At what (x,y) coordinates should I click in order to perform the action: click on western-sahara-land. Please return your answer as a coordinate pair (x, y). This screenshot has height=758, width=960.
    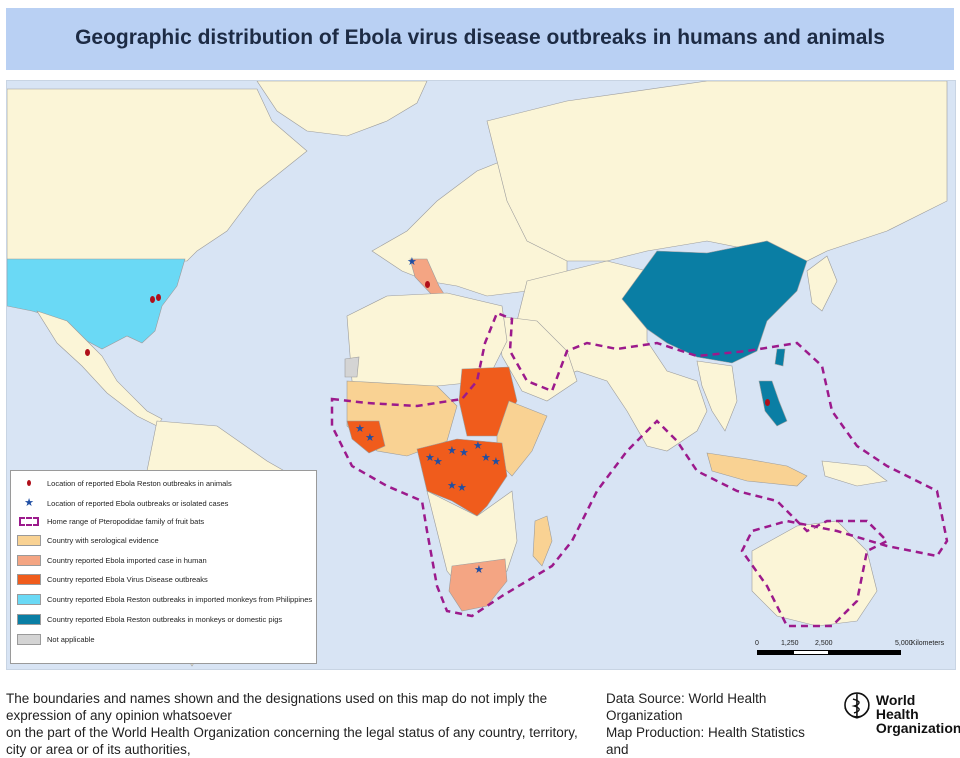
    Looking at the image, I should click on (352, 367).